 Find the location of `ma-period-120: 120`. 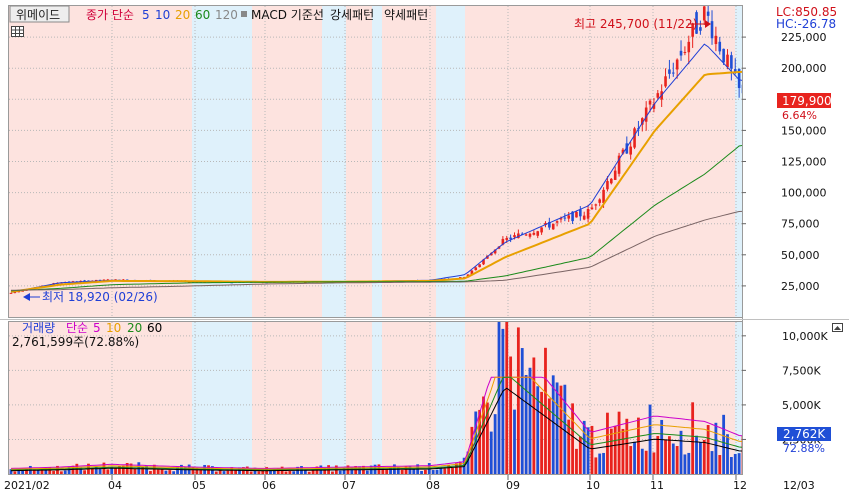

ma-period-120: 120 is located at coordinates (226, 15).